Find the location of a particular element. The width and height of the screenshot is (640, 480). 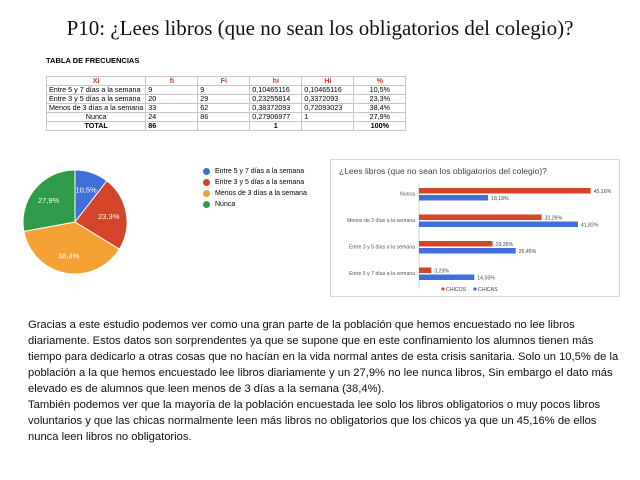

table-cell: 38,4% is located at coordinates (380, 108).